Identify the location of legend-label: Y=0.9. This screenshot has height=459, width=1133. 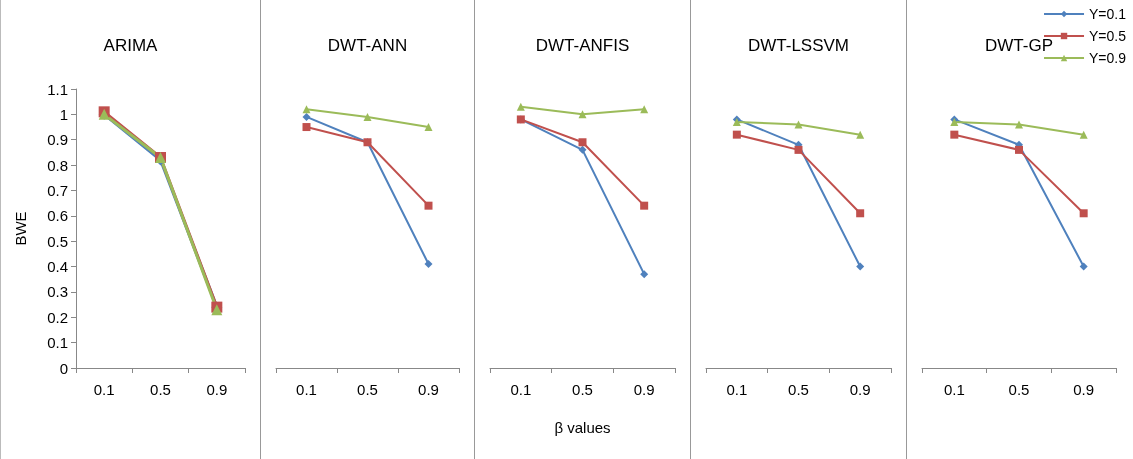
(1108, 58).